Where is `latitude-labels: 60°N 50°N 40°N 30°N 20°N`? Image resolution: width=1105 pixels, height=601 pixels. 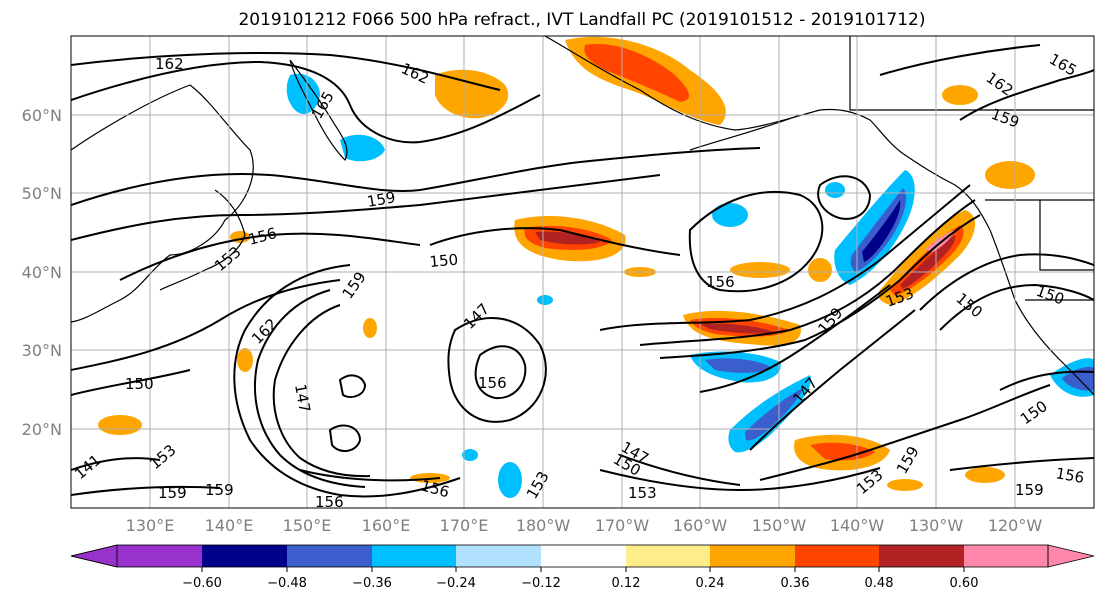 latitude-labels: 60°N 50°N 40°N 30°N 20°N is located at coordinates (42, 272).